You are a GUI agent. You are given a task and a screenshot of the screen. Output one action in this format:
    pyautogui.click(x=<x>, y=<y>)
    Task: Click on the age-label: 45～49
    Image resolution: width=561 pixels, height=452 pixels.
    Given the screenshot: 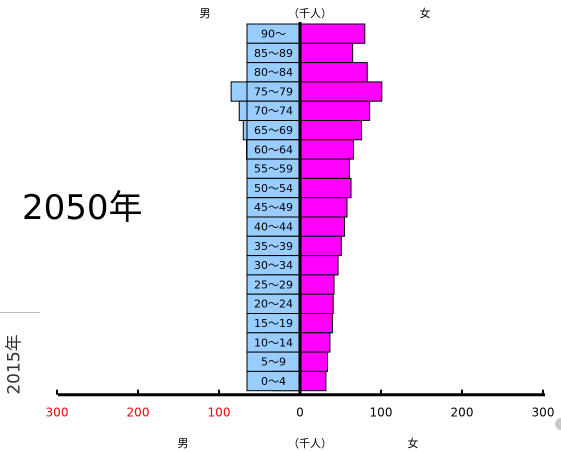 What is the action you would take?
    pyautogui.click(x=273, y=207)
    